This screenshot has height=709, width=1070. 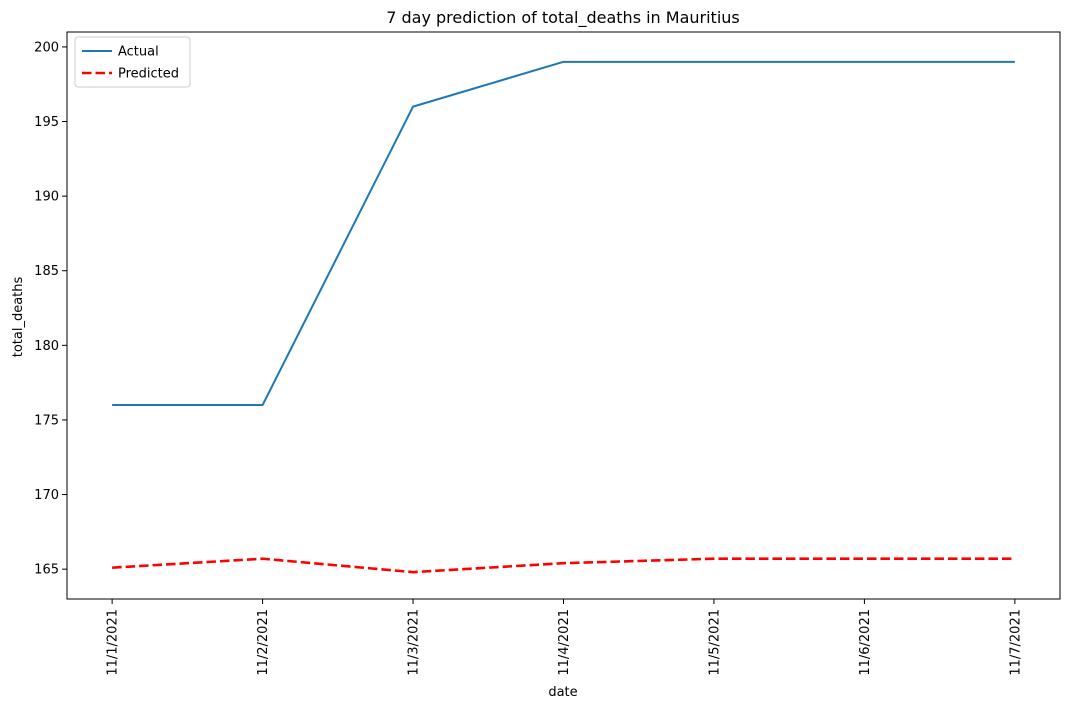 I want to click on x-tick-label: 11/5/2021, so click(x=714, y=642).